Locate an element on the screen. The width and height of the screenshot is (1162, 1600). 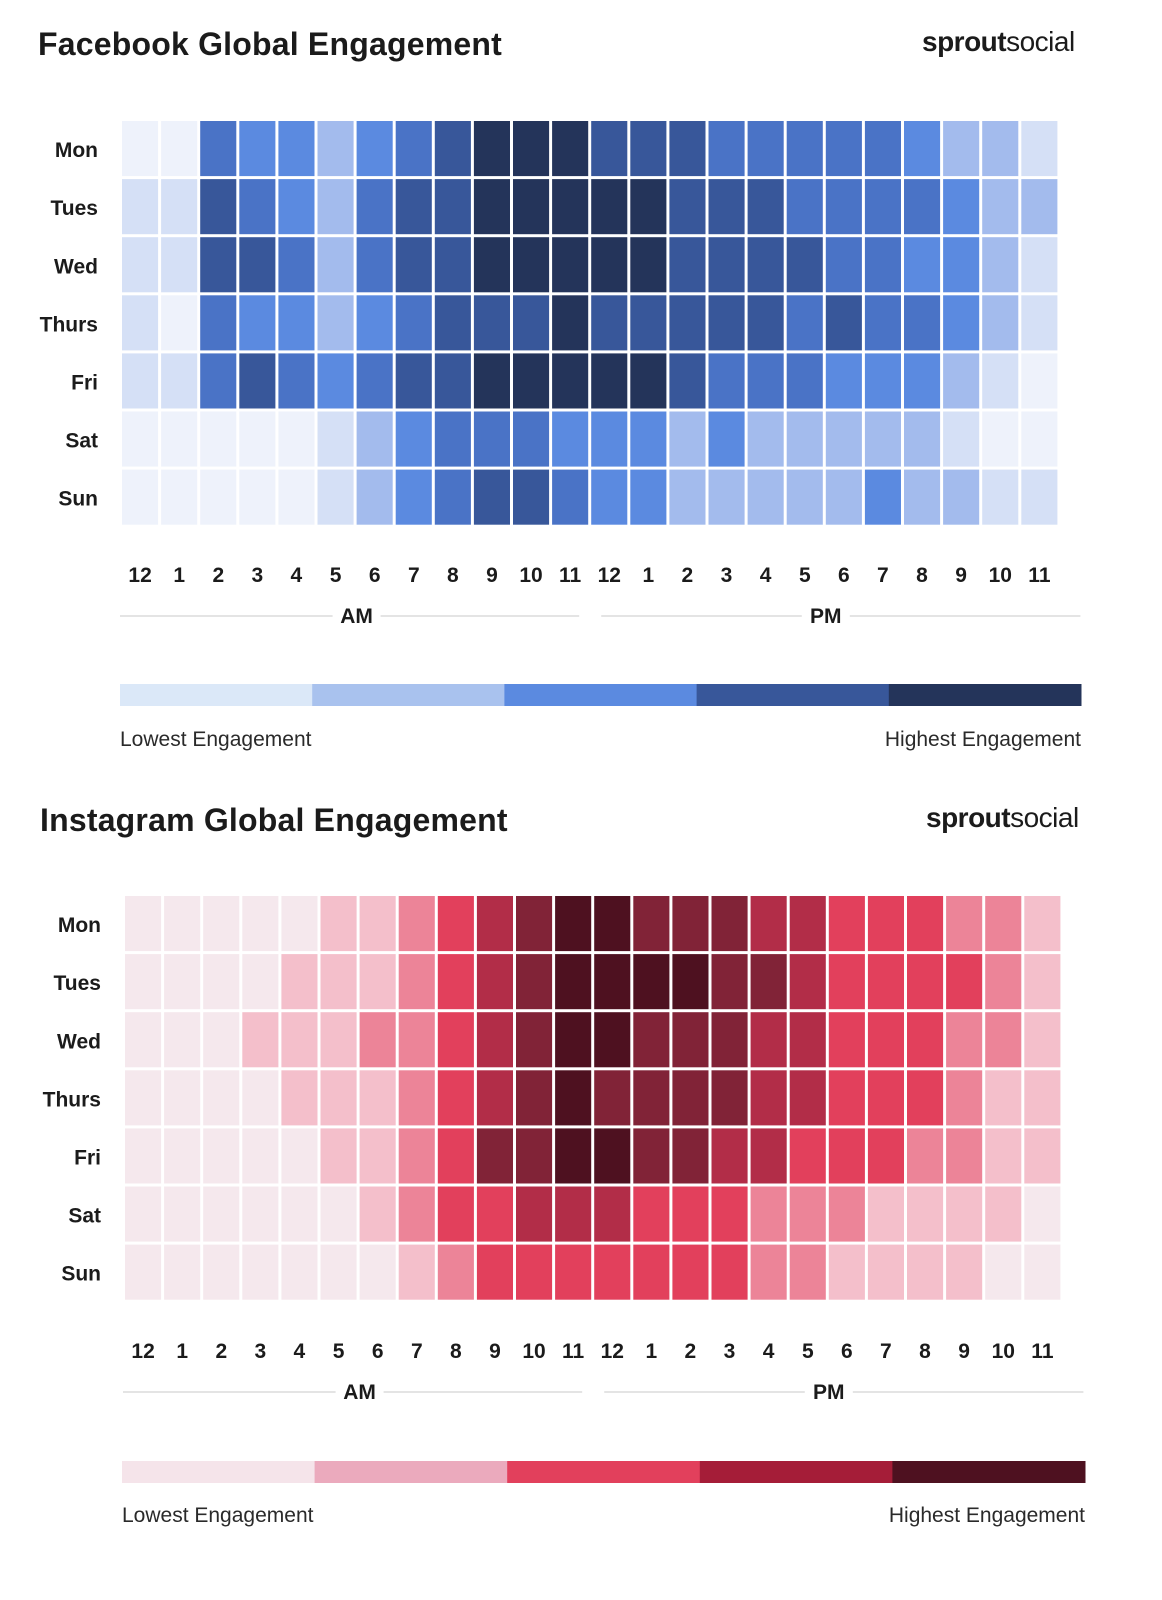
day-label: Tues is located at coordinates (77, 983).